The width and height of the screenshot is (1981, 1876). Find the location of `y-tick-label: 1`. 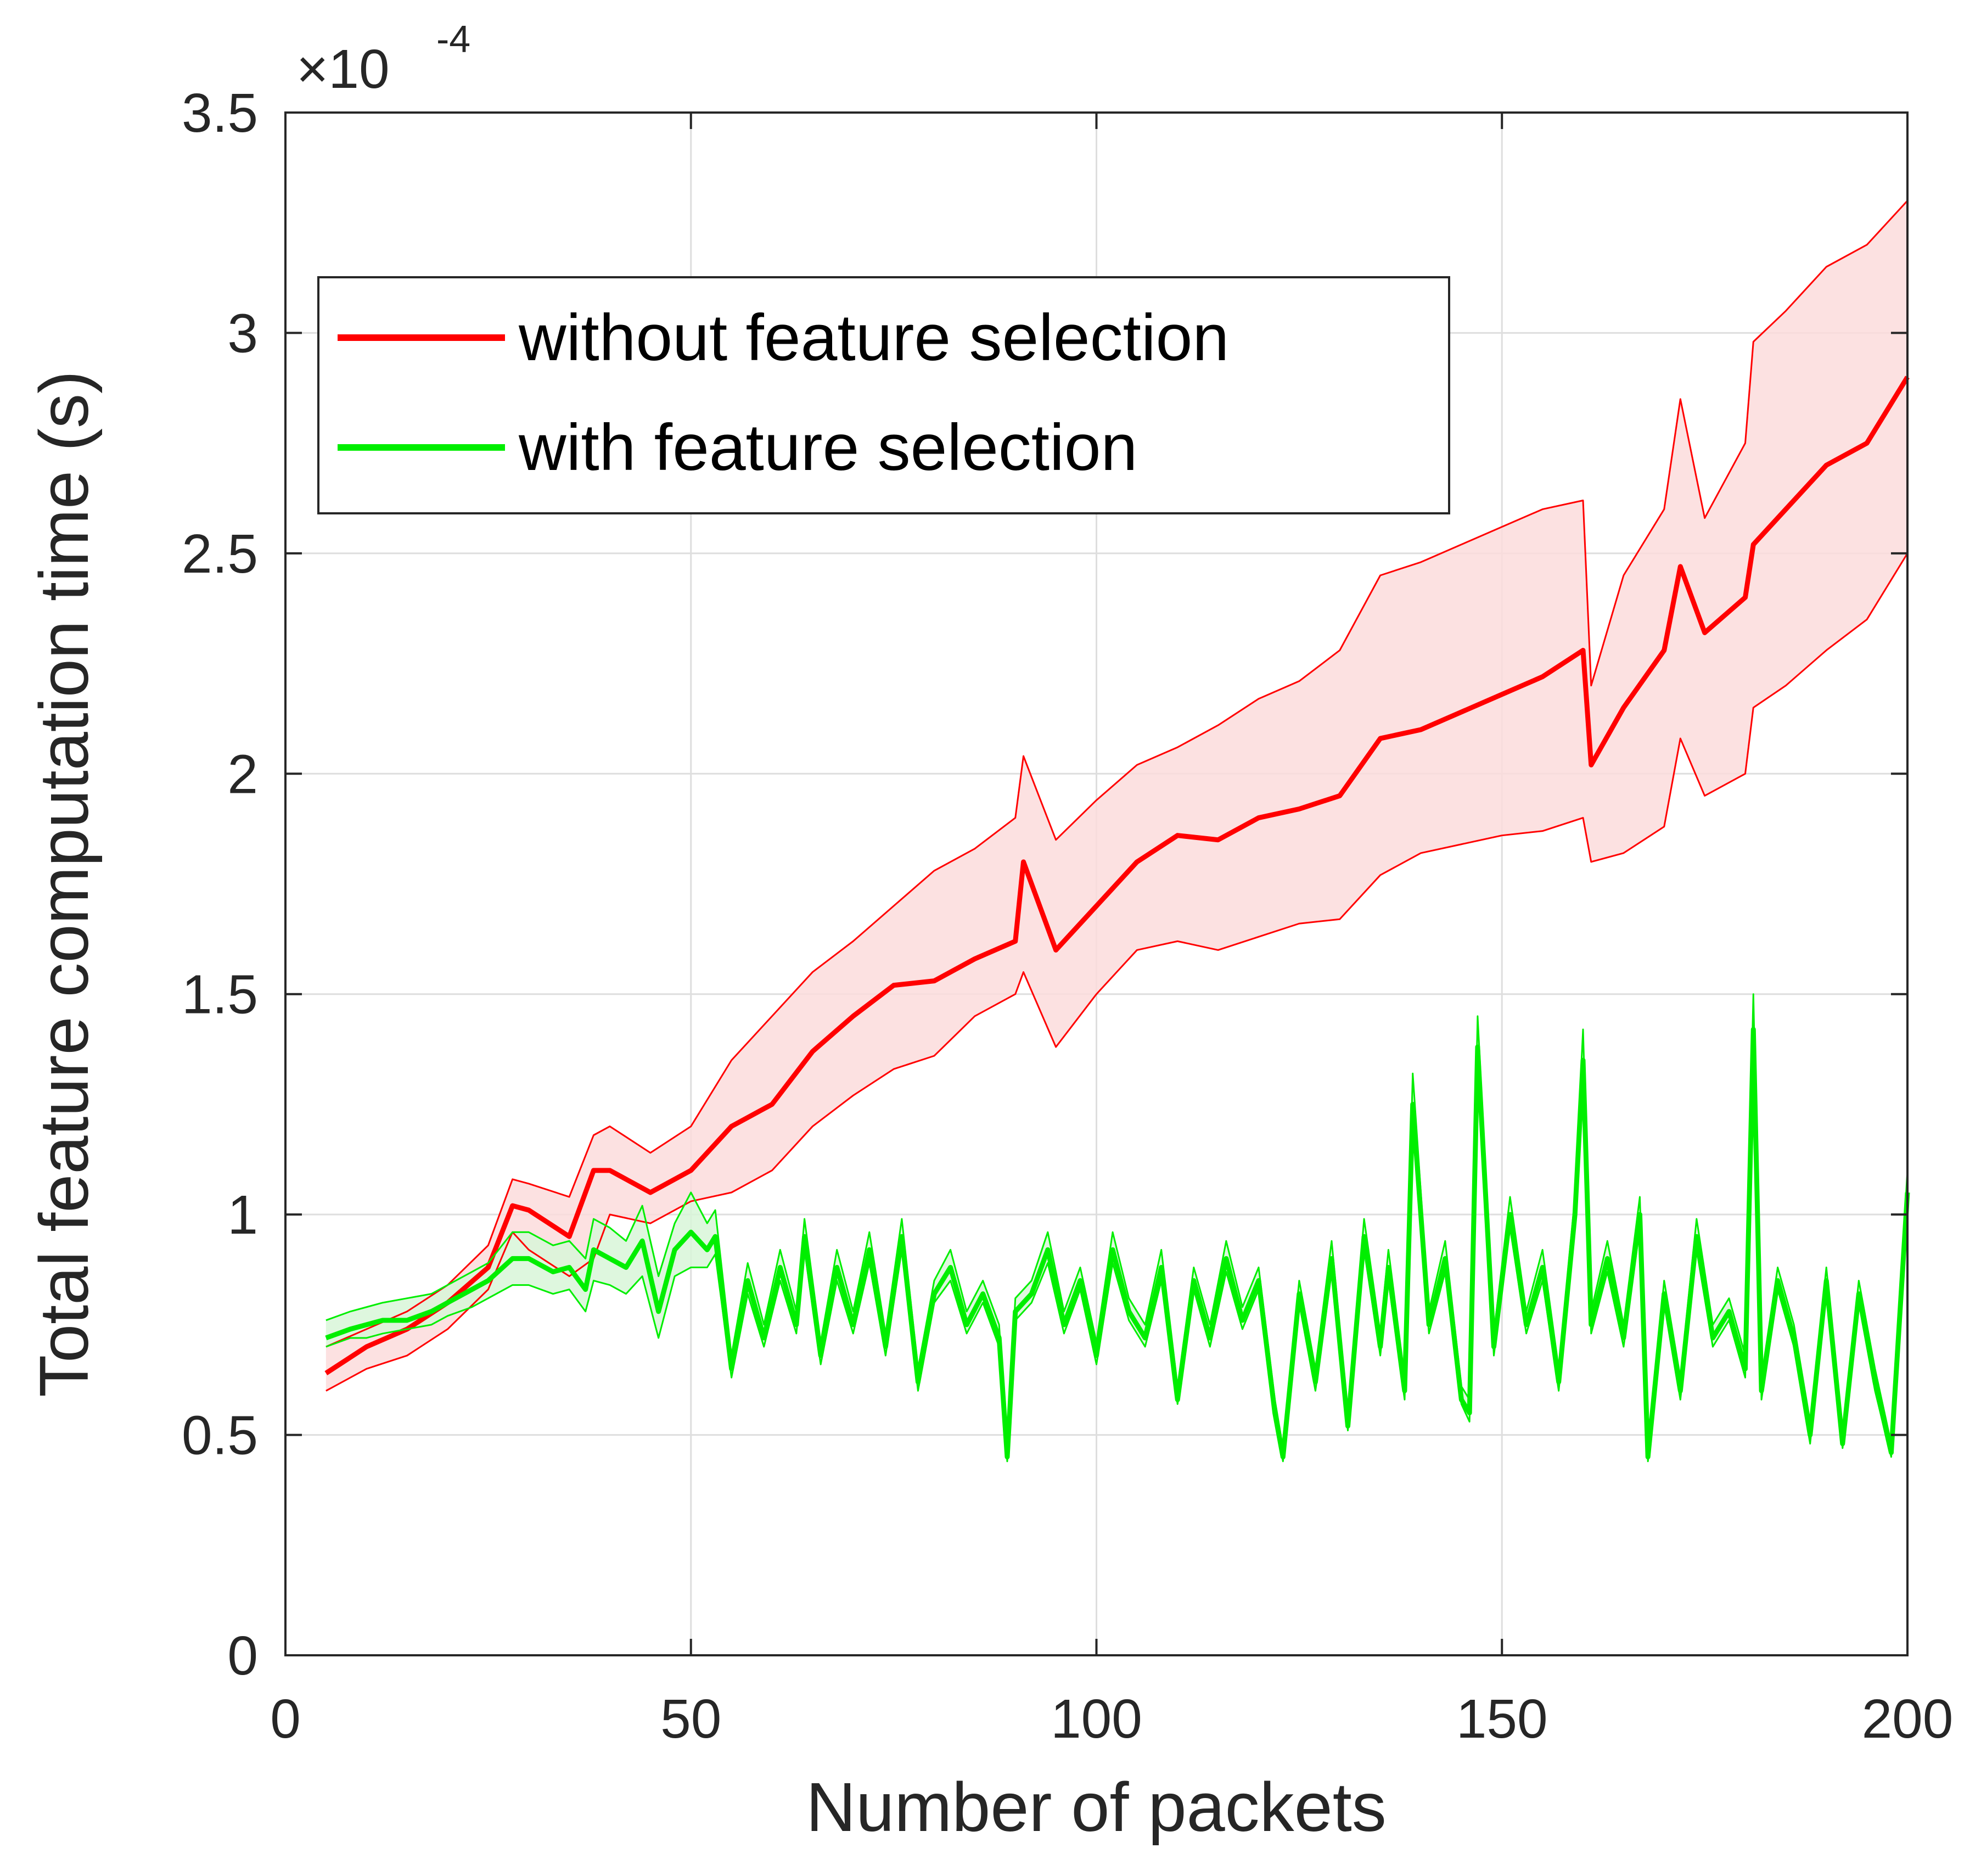

y-tick-label: 1 is located at coordinates (242, 1215).